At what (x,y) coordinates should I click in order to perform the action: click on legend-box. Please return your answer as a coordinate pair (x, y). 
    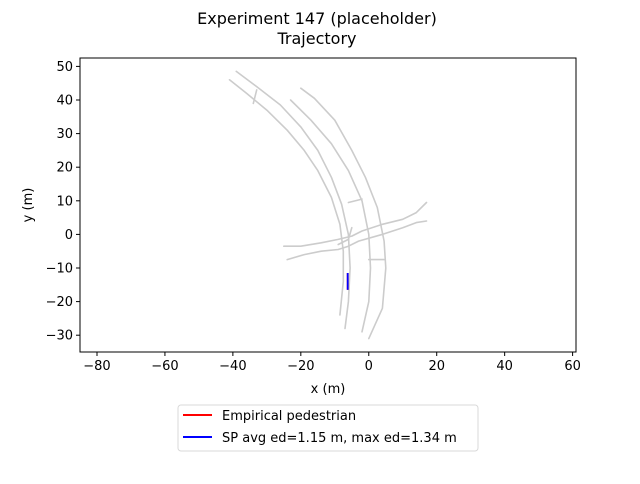
    Looking at the image, I should click on (328, 428).